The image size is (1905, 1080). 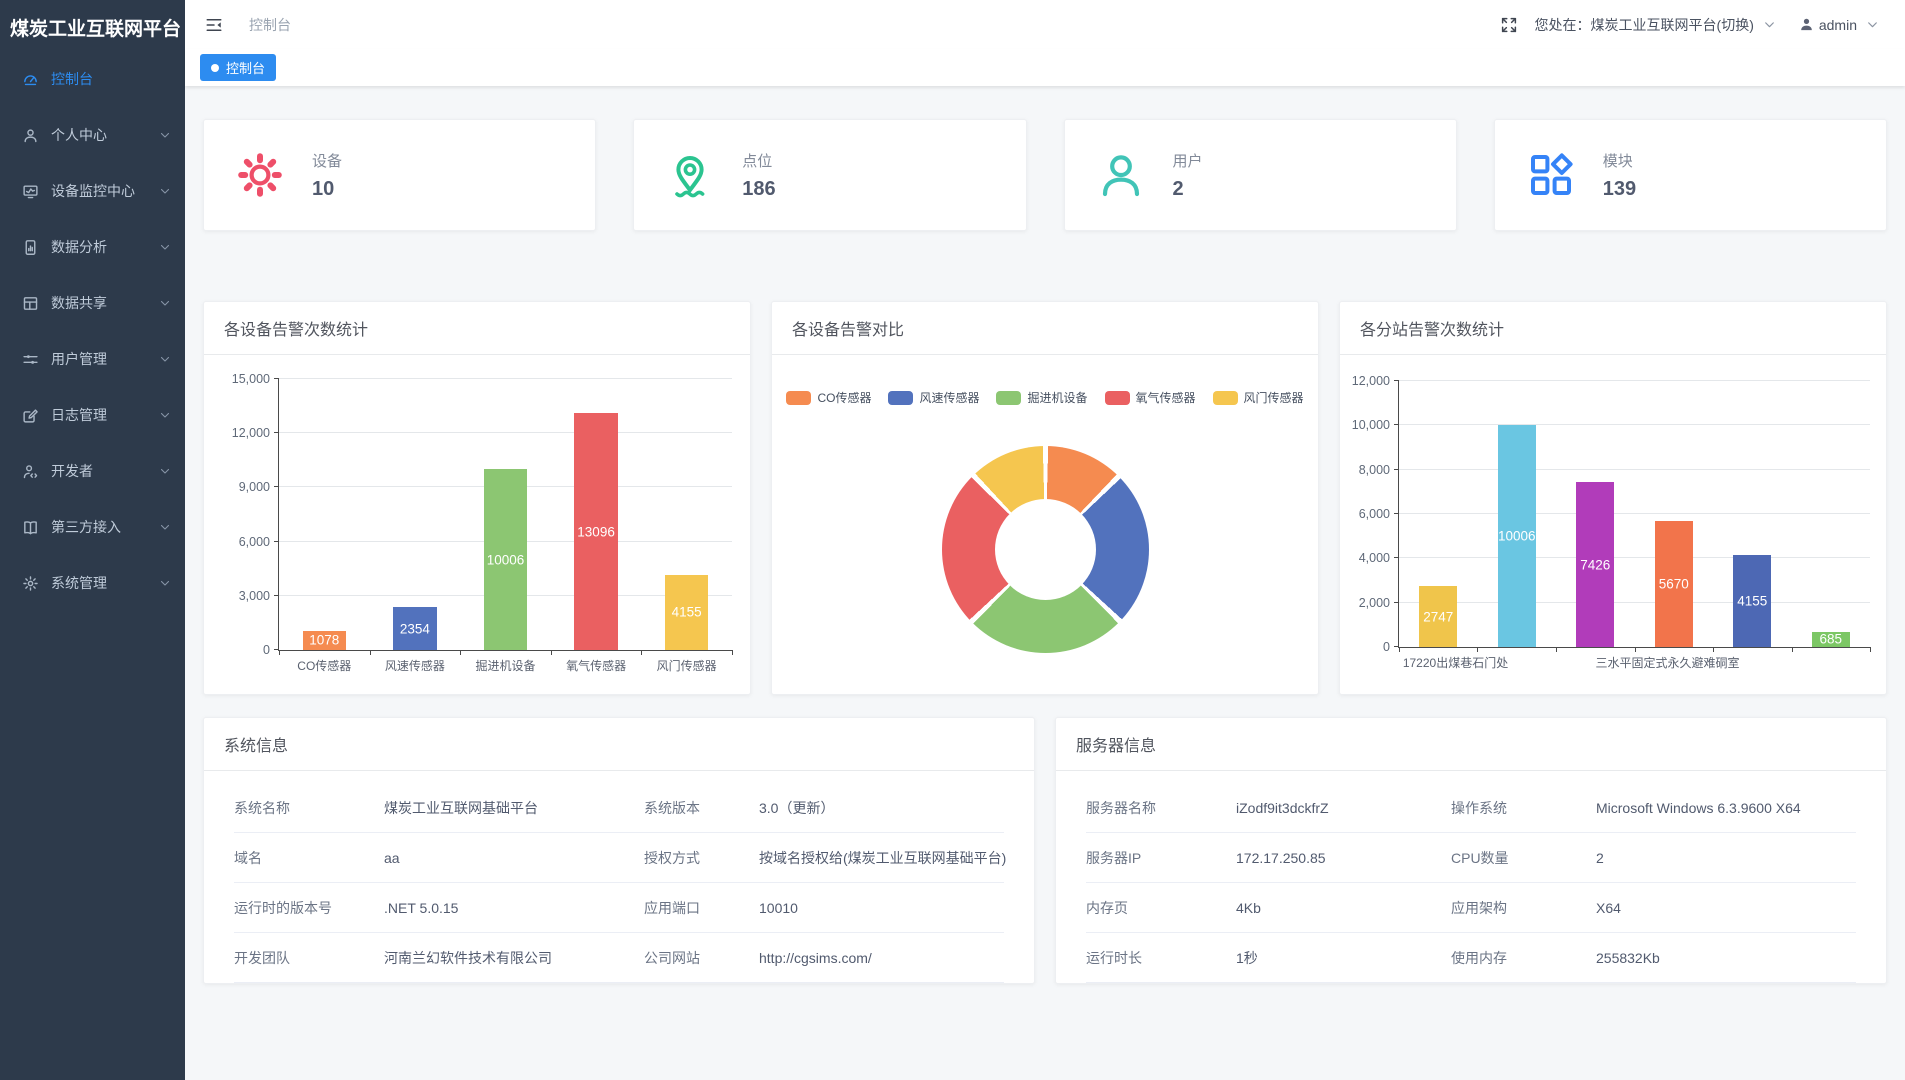 I want to click on y-axis-label: 0, so click(x=266, y=650).